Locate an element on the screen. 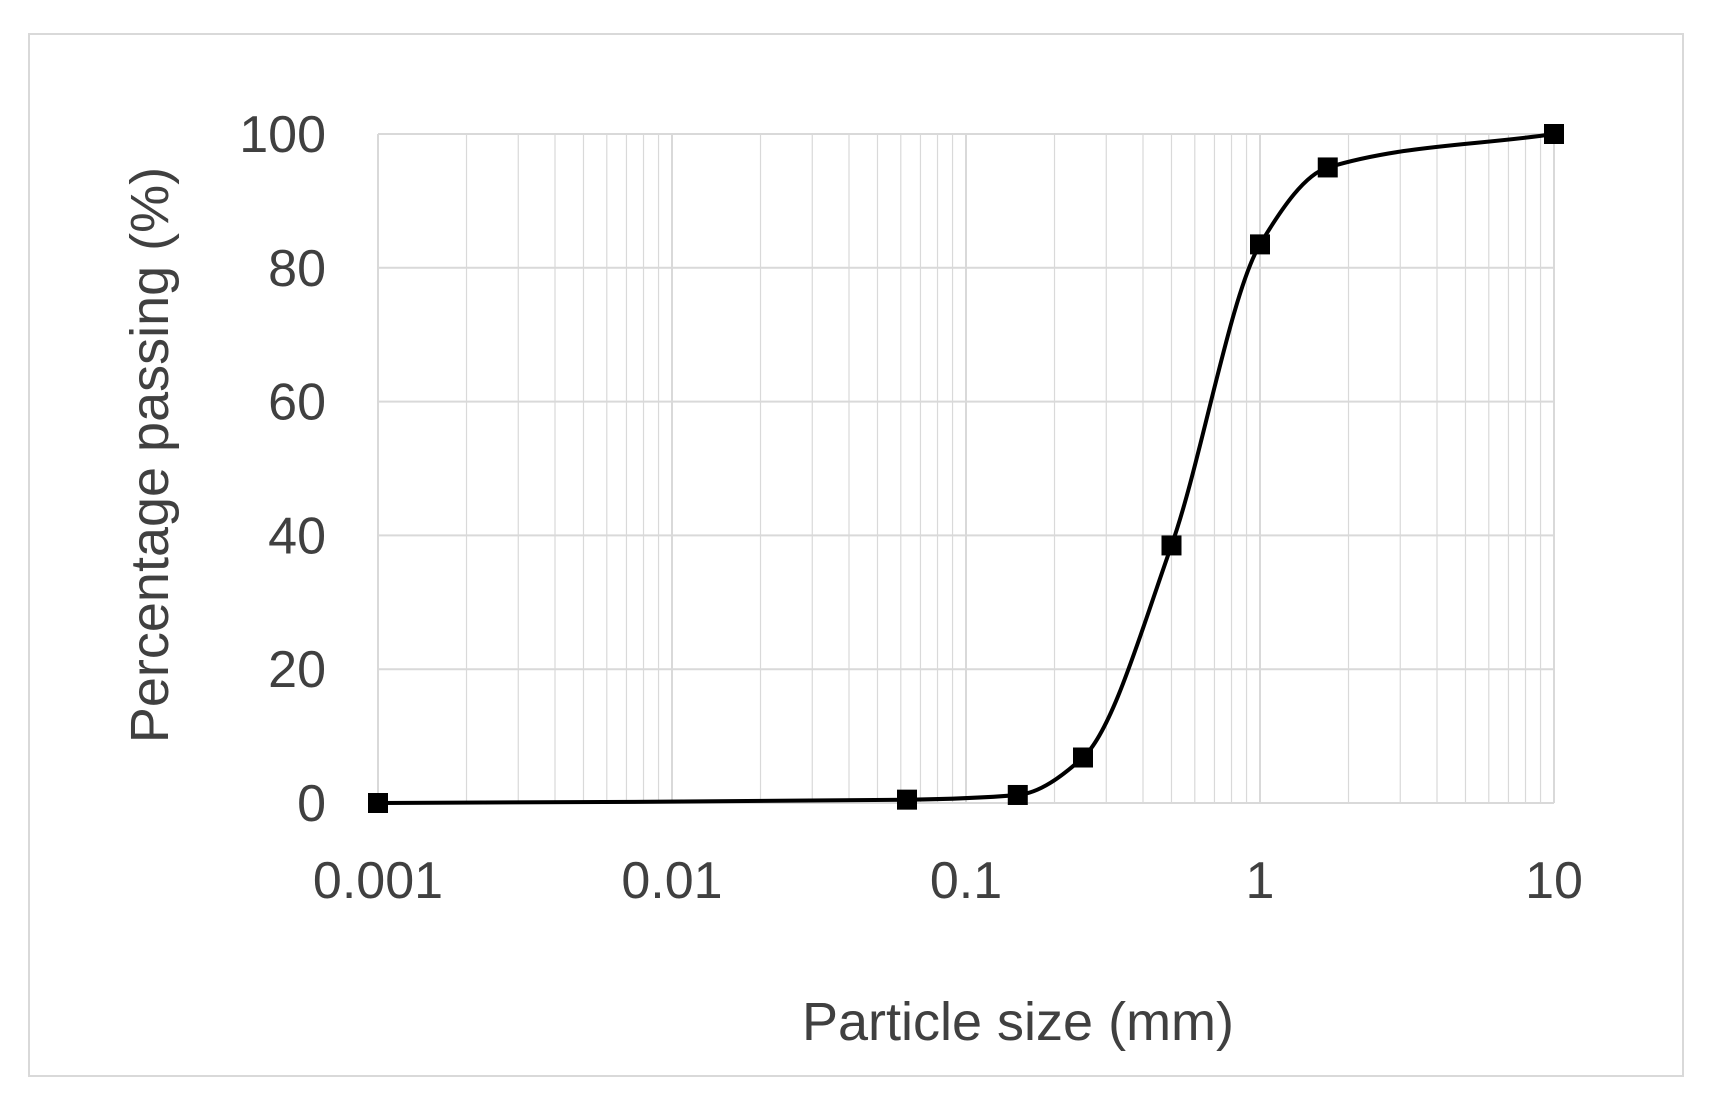 Image resolution: width=1709 pixels, height=1105 pixels. x-tick-label: 0.001 is located at coordinates (378, 881).